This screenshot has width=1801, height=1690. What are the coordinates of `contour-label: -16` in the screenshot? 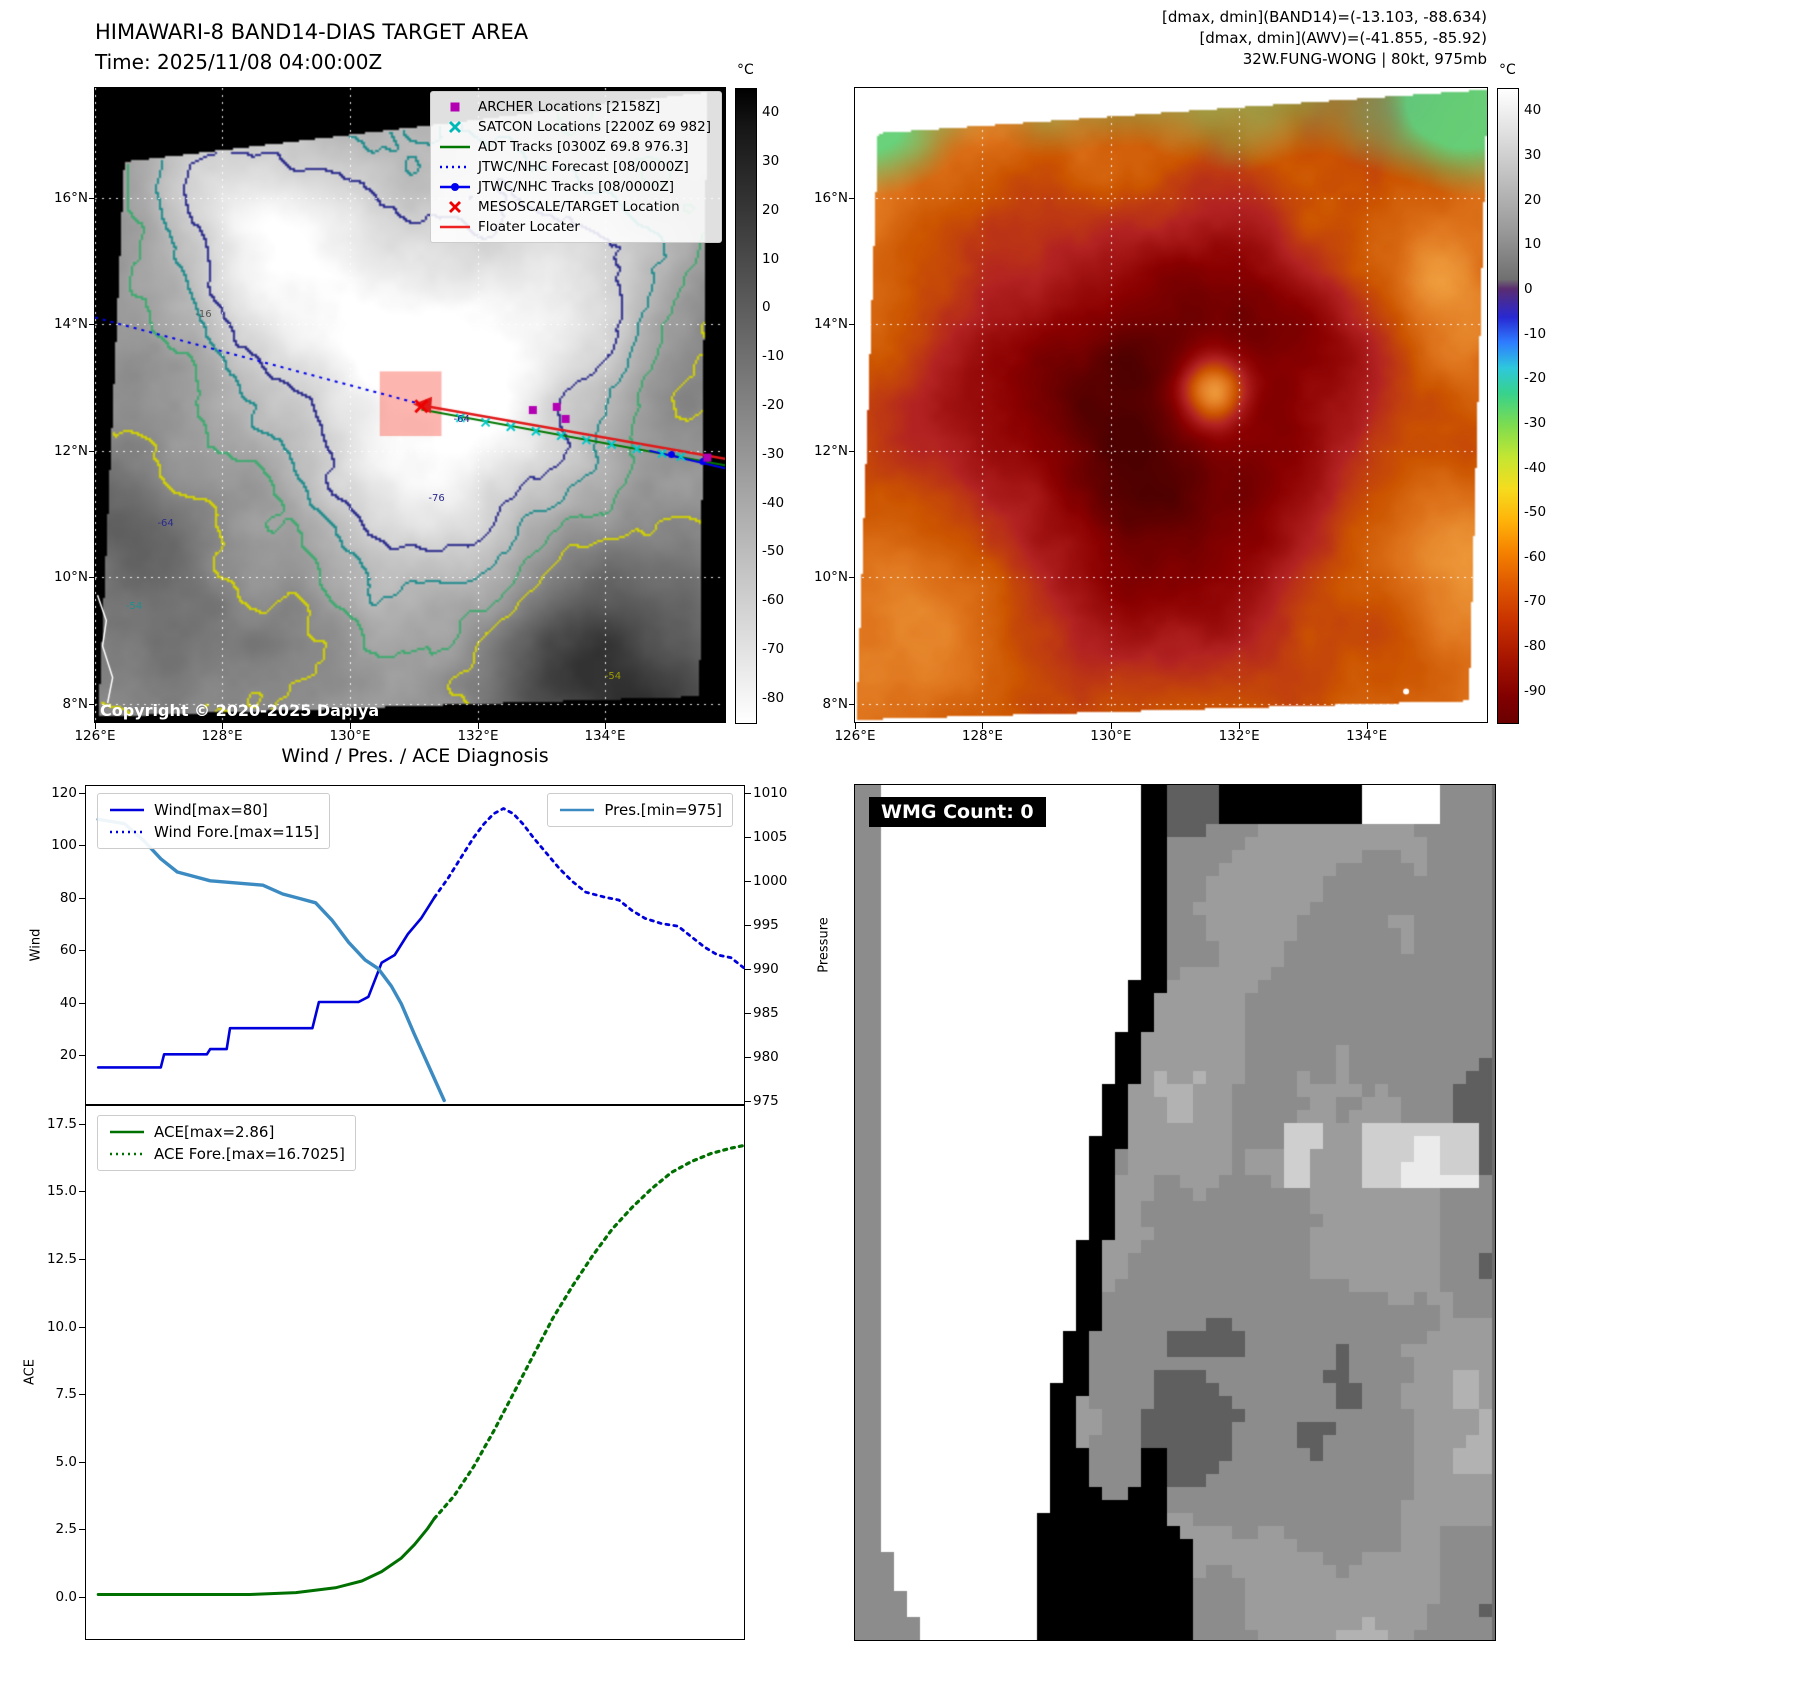 It's located at (203, 315).